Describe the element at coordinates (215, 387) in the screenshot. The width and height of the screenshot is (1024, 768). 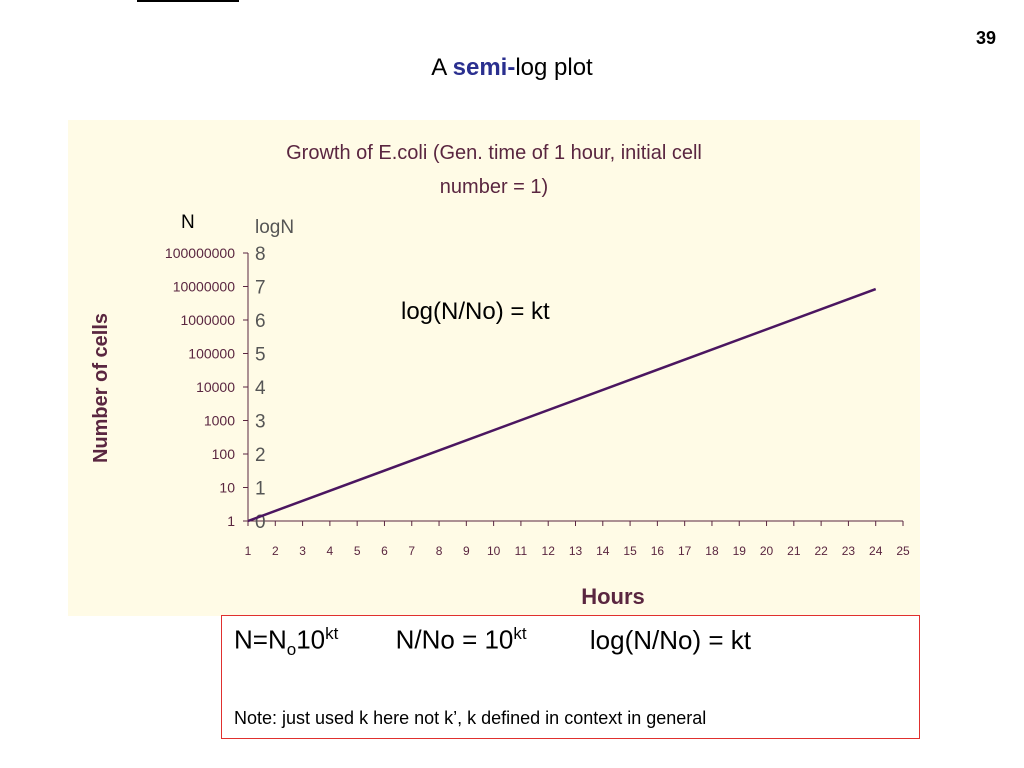
I see `y-tick-label: 10000` at that location.